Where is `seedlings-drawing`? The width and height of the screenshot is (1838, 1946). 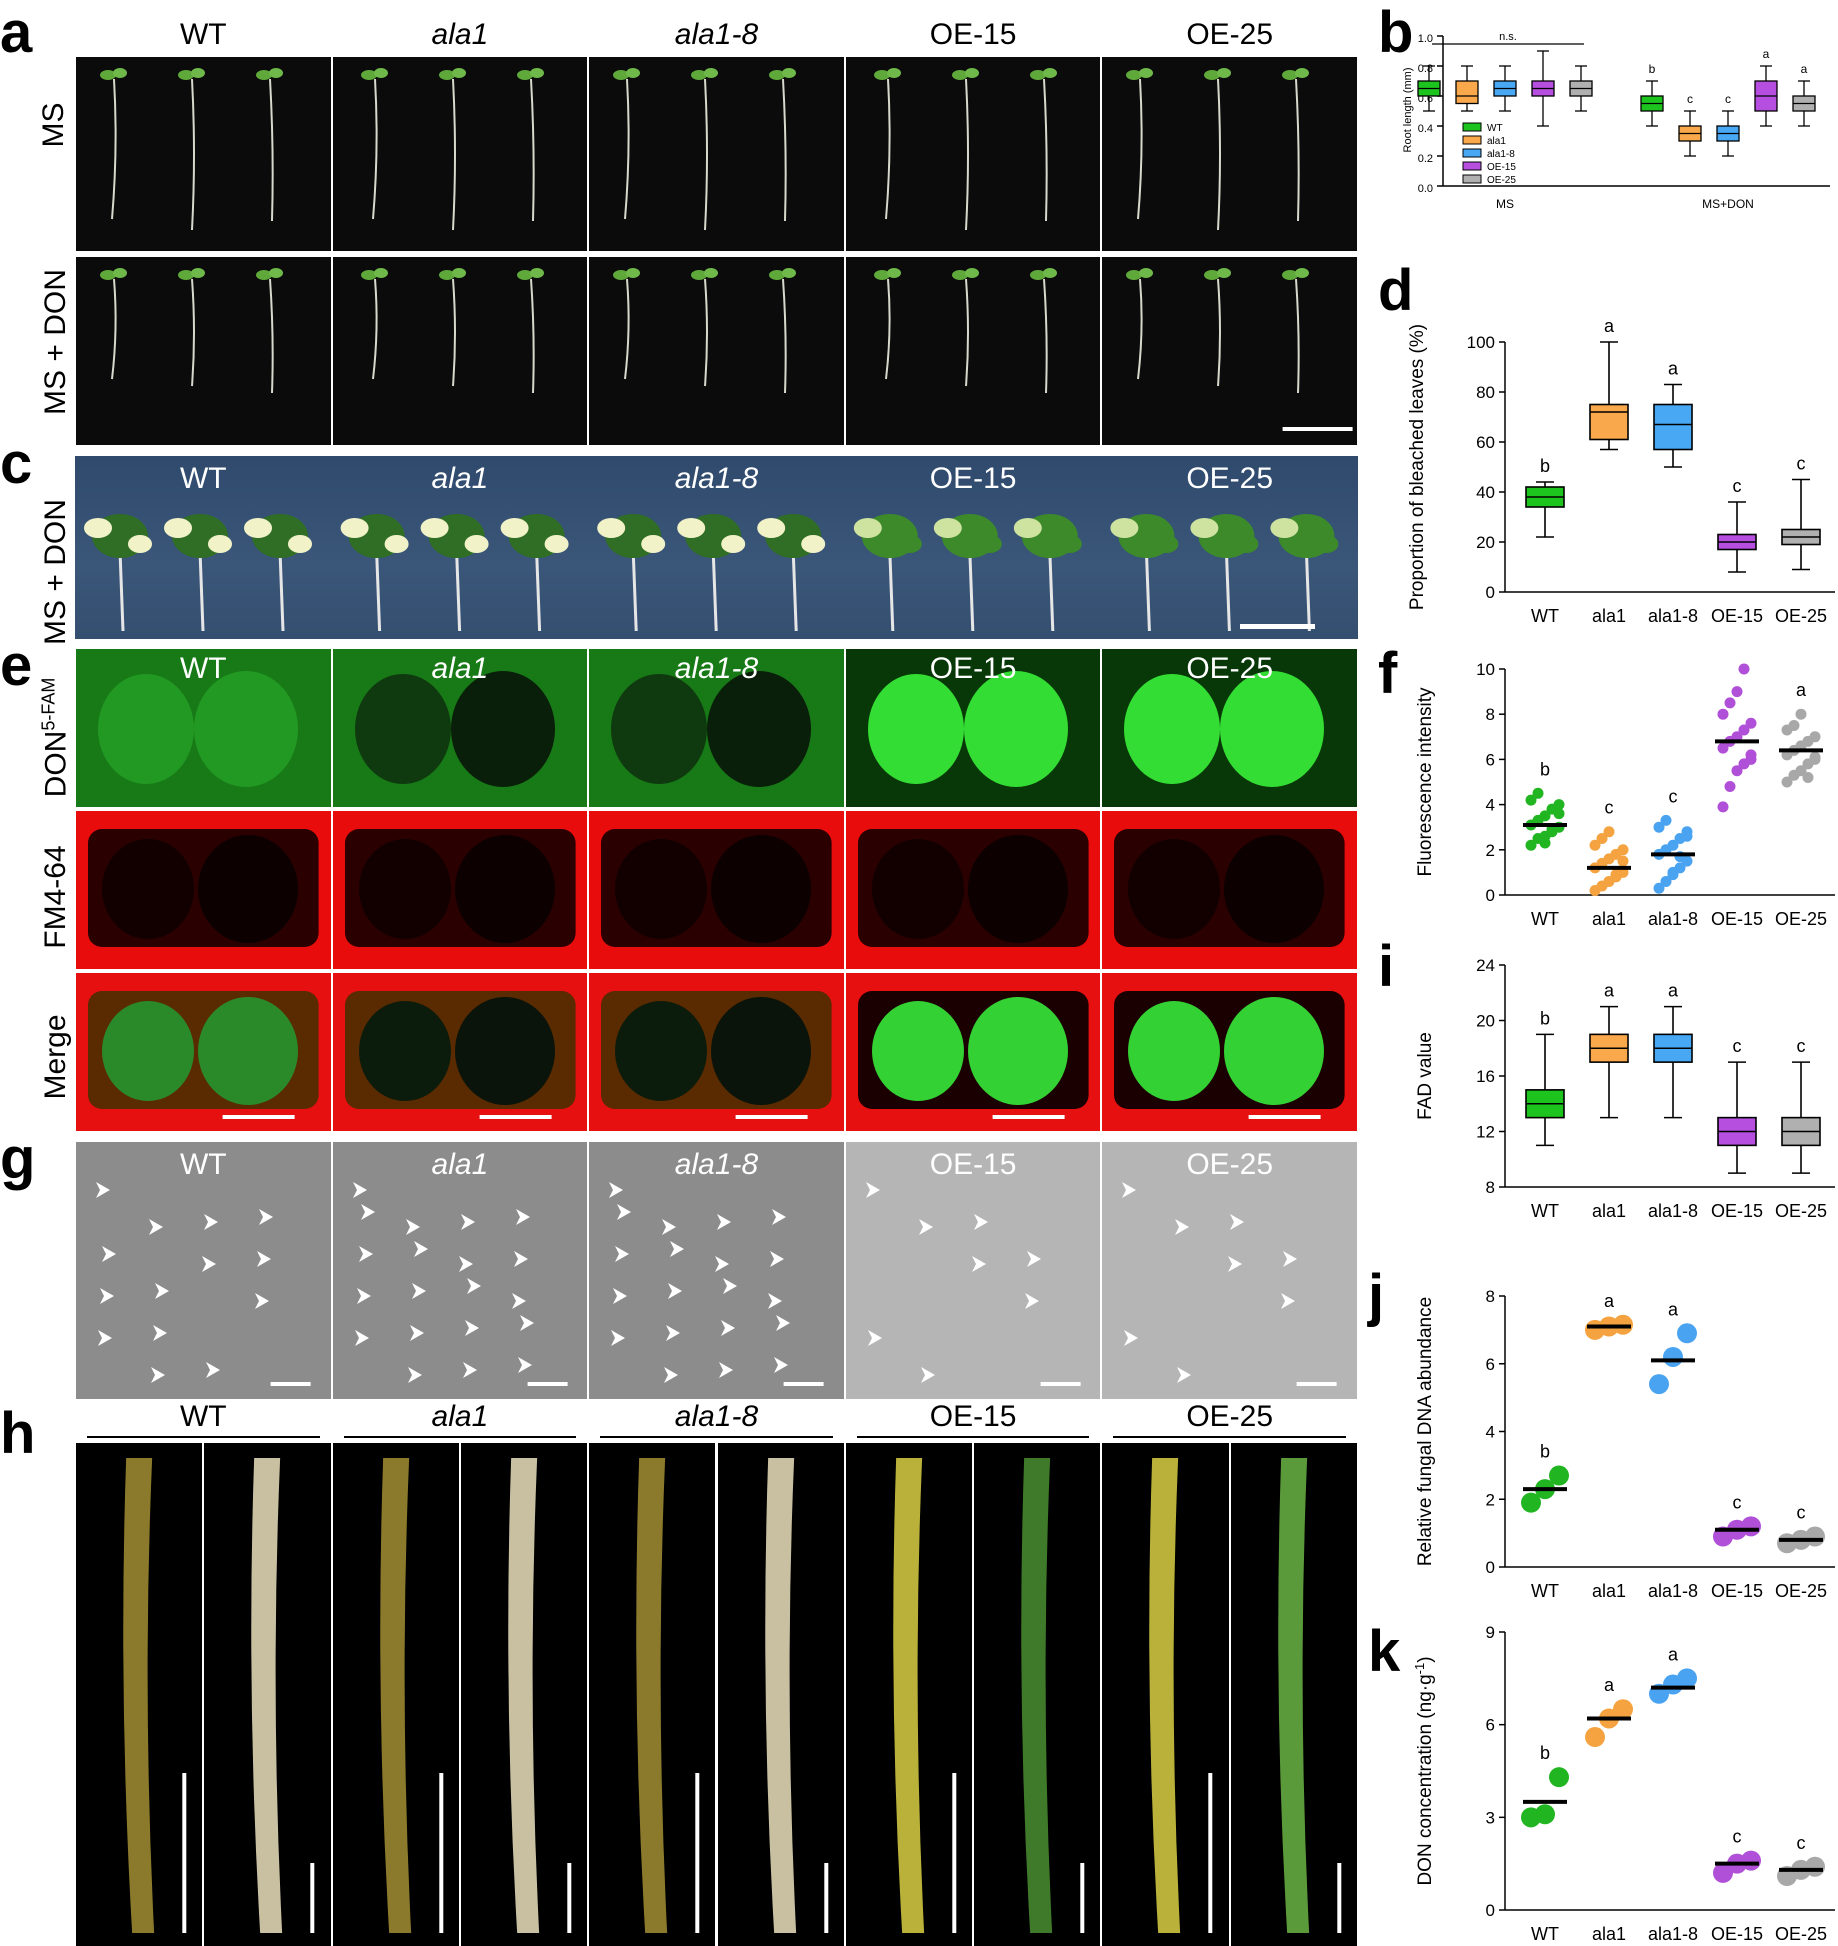 seedlings-drawing is located at coordinates (711, 573).